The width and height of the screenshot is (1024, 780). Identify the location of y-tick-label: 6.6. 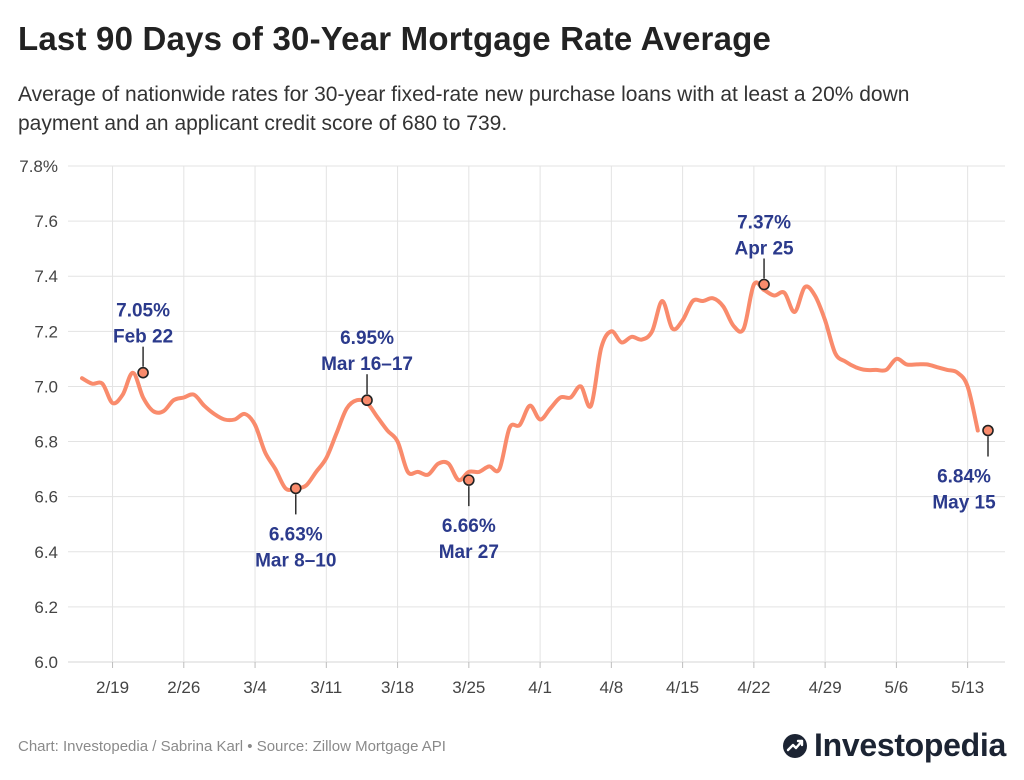
(46, 497).